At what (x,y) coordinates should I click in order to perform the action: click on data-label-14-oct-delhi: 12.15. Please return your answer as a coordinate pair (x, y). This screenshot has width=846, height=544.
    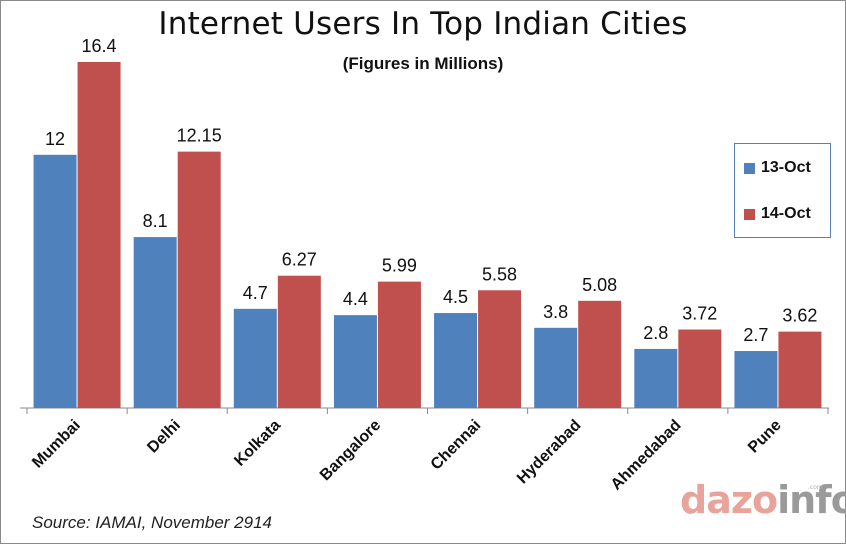
    Looking at the image, I should click on (199, 136).